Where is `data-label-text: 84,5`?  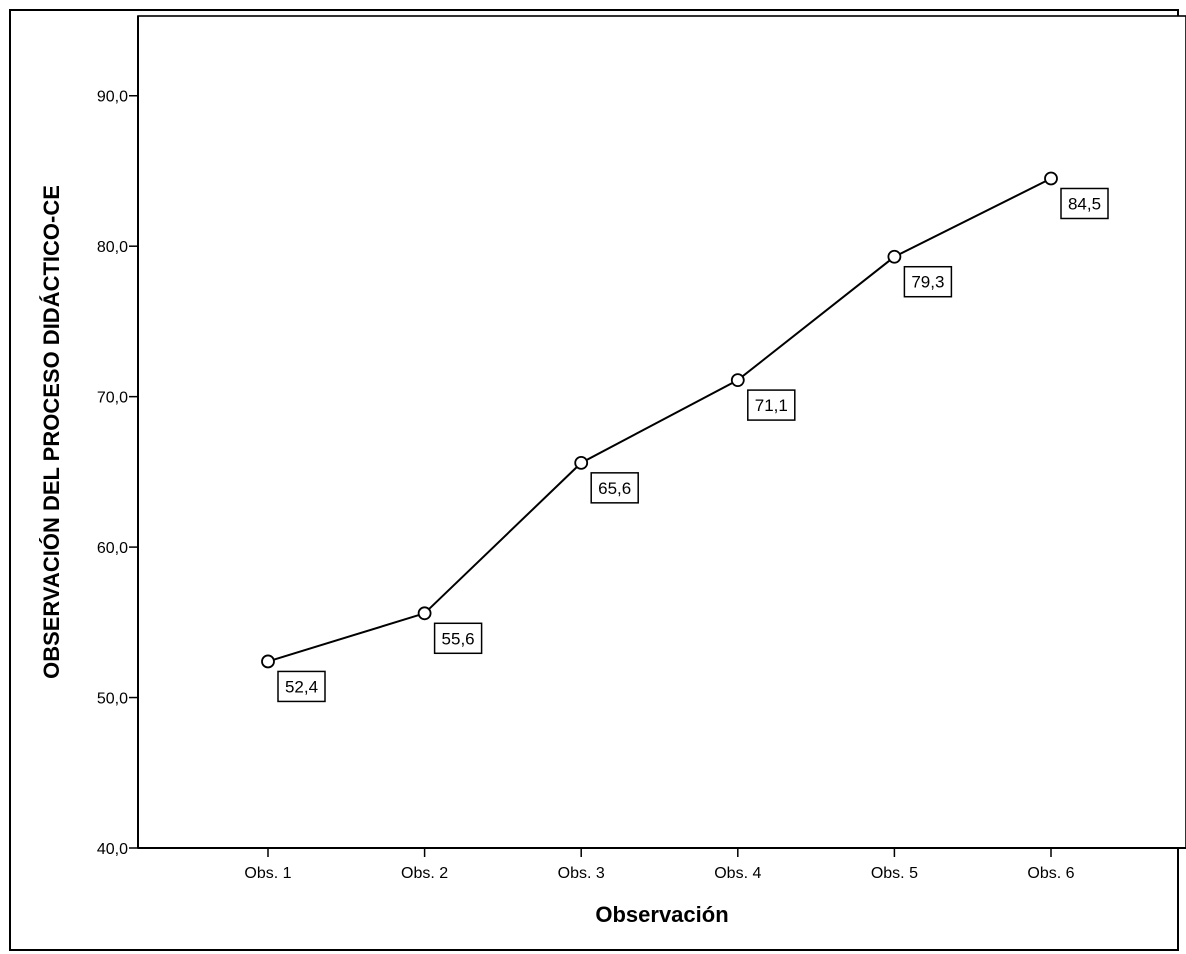 data-label-text: 84,5 is located at coordinates (1084, 203).